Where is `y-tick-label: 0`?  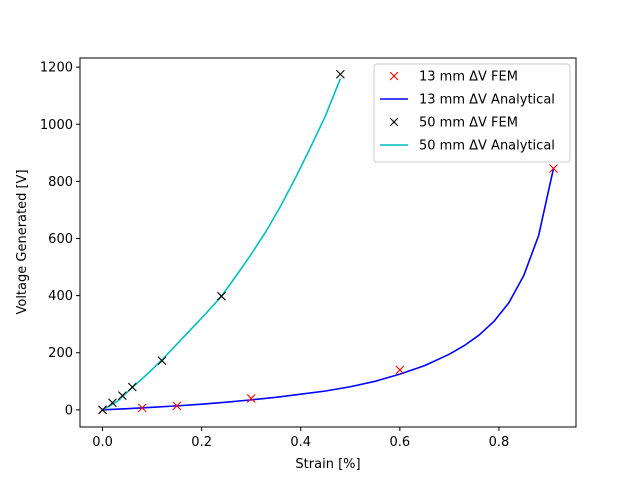 y-tick-label: 0 is located at coordinates (69, 410).